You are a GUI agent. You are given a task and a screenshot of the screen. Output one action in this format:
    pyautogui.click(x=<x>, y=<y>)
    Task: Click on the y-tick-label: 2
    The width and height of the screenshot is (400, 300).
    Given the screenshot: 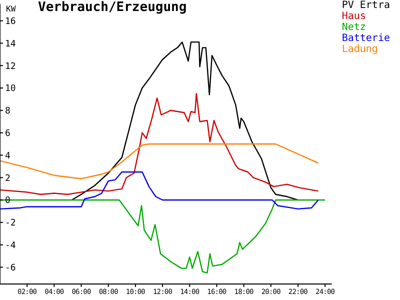 What is the action you would take?
    pyautogui.click(x=7, y=179)
    